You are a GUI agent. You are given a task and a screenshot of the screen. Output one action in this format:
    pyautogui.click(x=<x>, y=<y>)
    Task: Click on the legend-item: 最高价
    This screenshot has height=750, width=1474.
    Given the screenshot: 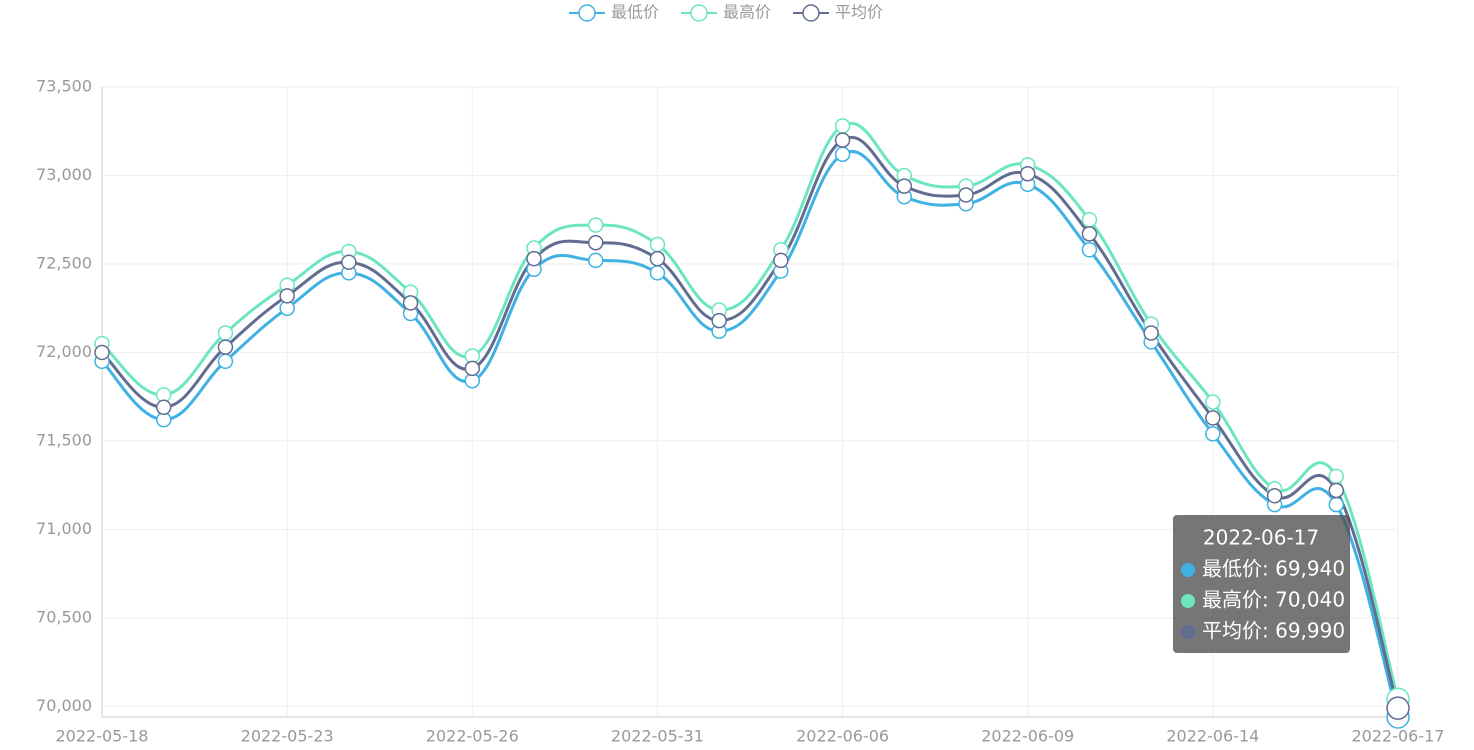 What is the action you would take?
    pyautogui.click(x=726, y=12)
    